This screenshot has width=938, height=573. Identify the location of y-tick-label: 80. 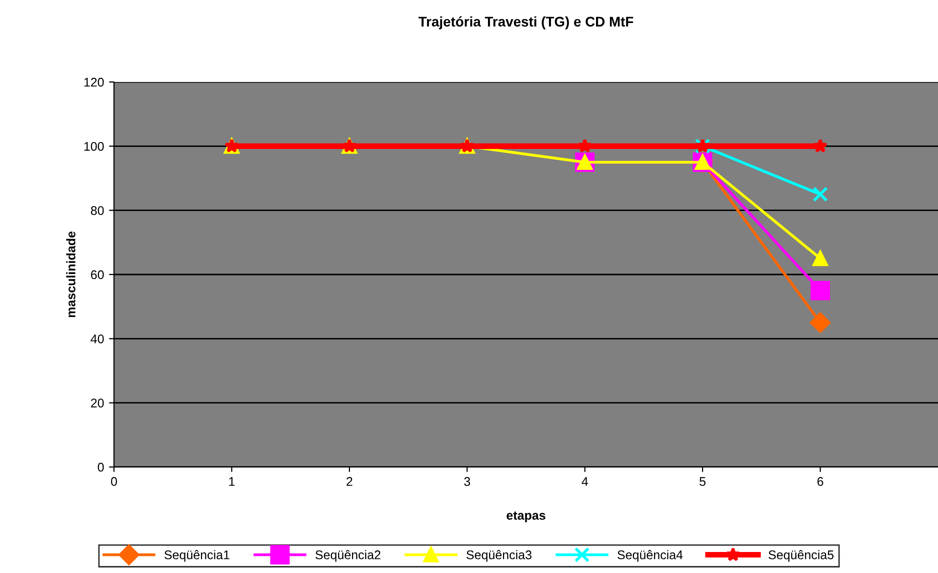
(97, 210).